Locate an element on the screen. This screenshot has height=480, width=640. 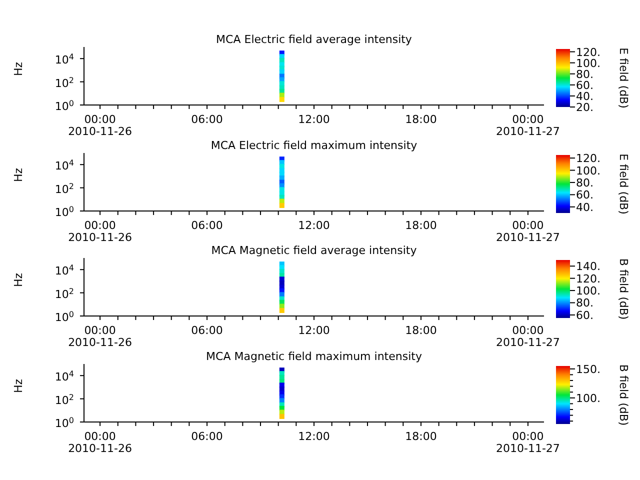
color-bar-label: 150. is located at coordinates (588, 369).